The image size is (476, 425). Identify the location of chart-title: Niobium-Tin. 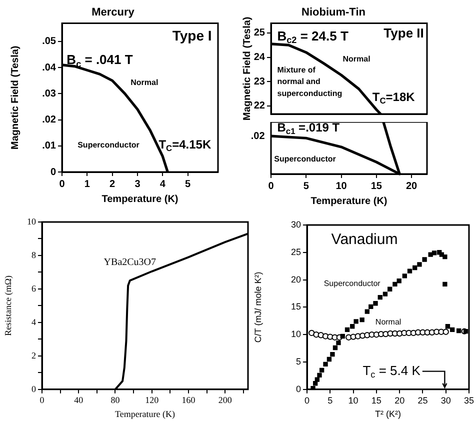
(334, 12).